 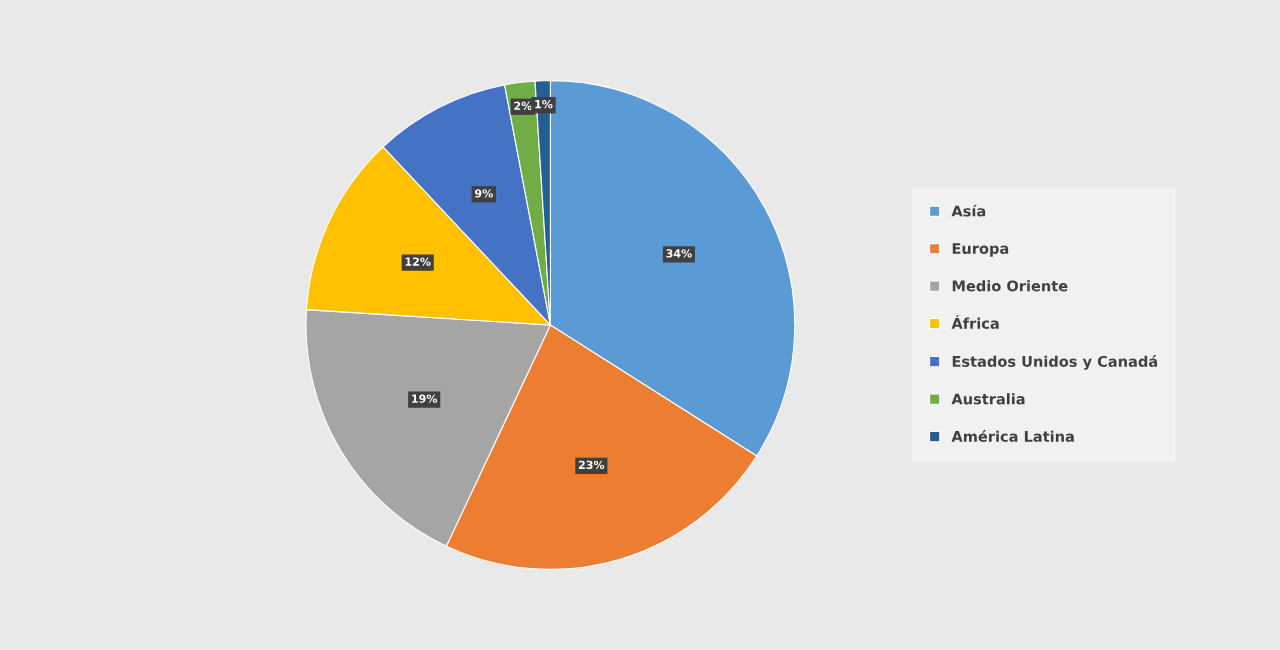 I want to click on data-label: 1%, so click(x=544, y=104).